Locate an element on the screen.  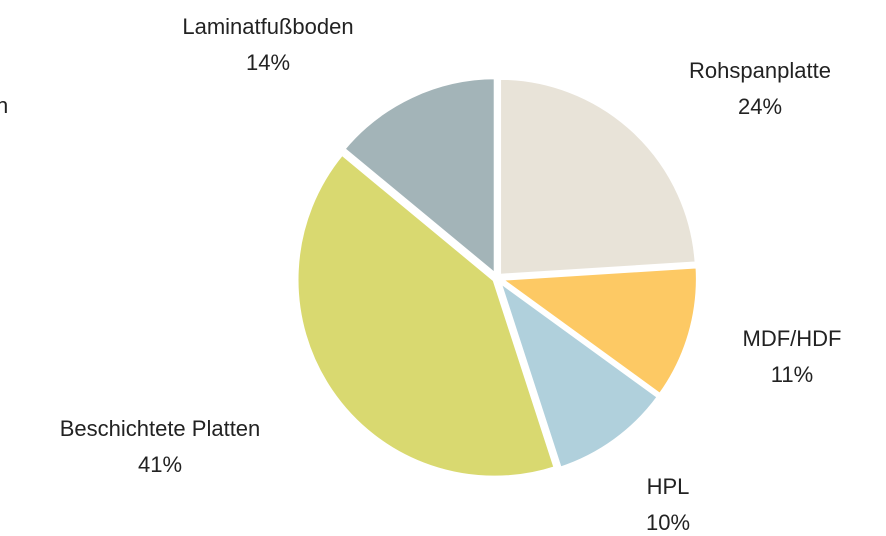
slice-label: Rohspanplatte is located at coordinates (760, 70).